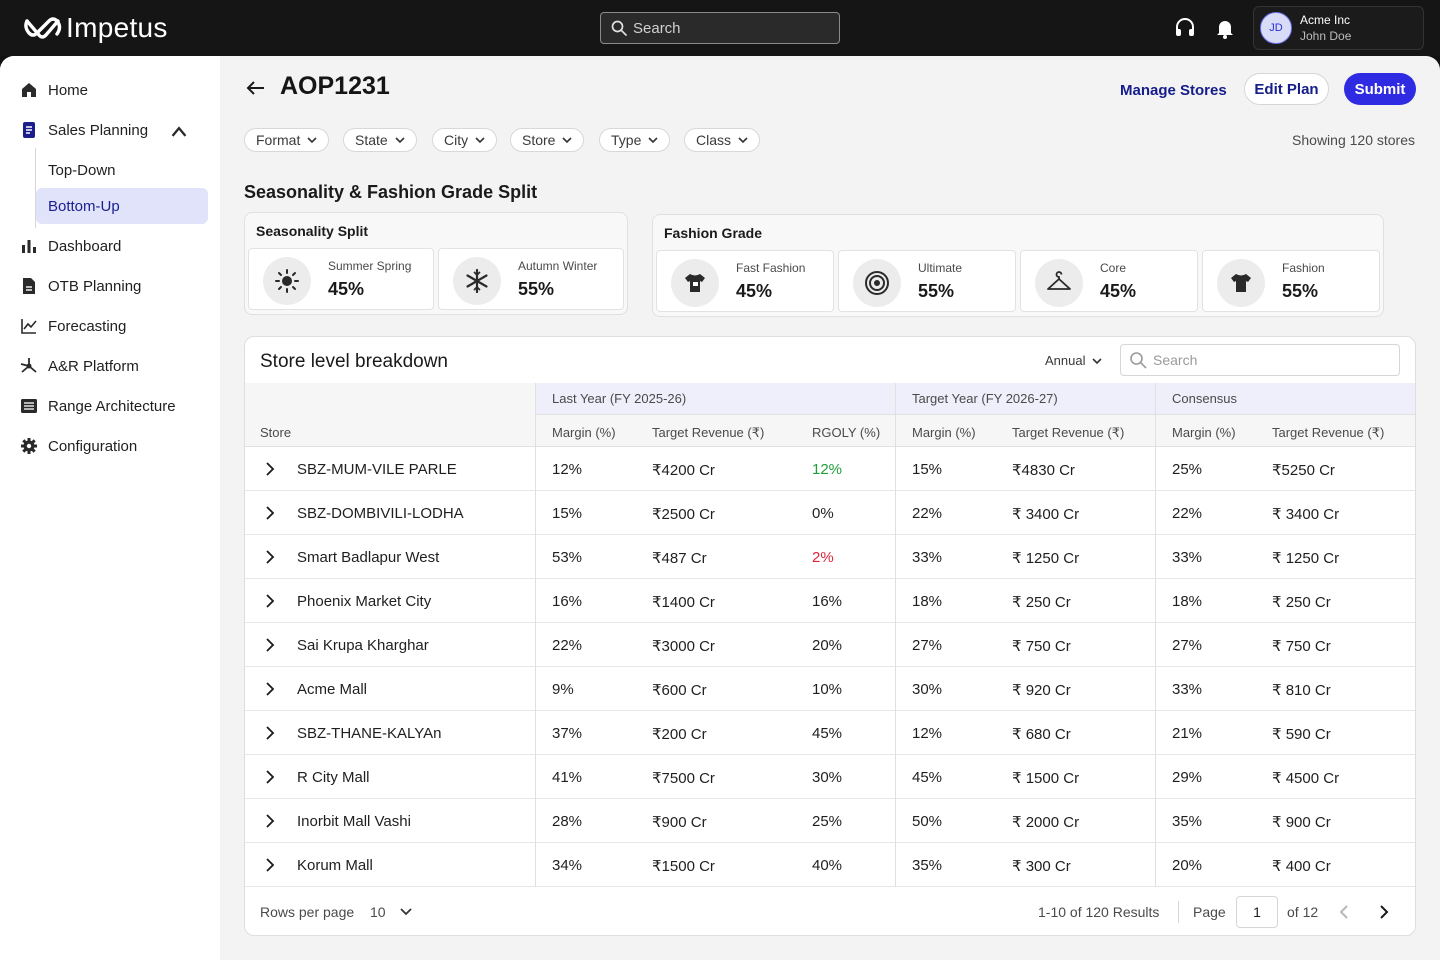 The image size is (1440, 960). Describe the element at coordinates (584, 432) in the screenshot. I see `col-ly-margin: Margin (%)` at that location.